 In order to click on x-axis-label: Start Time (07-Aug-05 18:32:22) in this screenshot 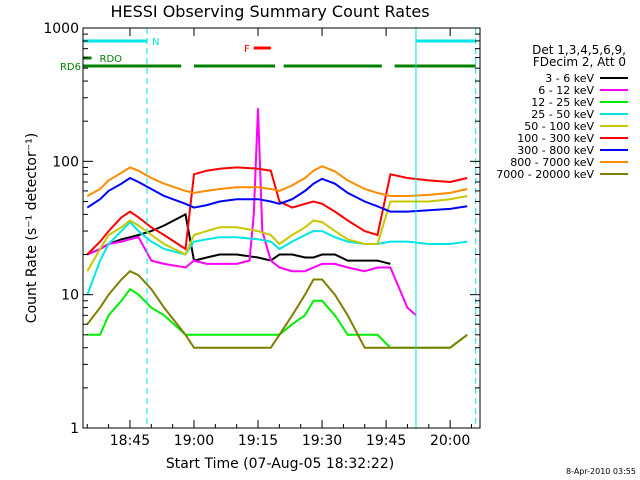, I will do `click(280, 464)`.